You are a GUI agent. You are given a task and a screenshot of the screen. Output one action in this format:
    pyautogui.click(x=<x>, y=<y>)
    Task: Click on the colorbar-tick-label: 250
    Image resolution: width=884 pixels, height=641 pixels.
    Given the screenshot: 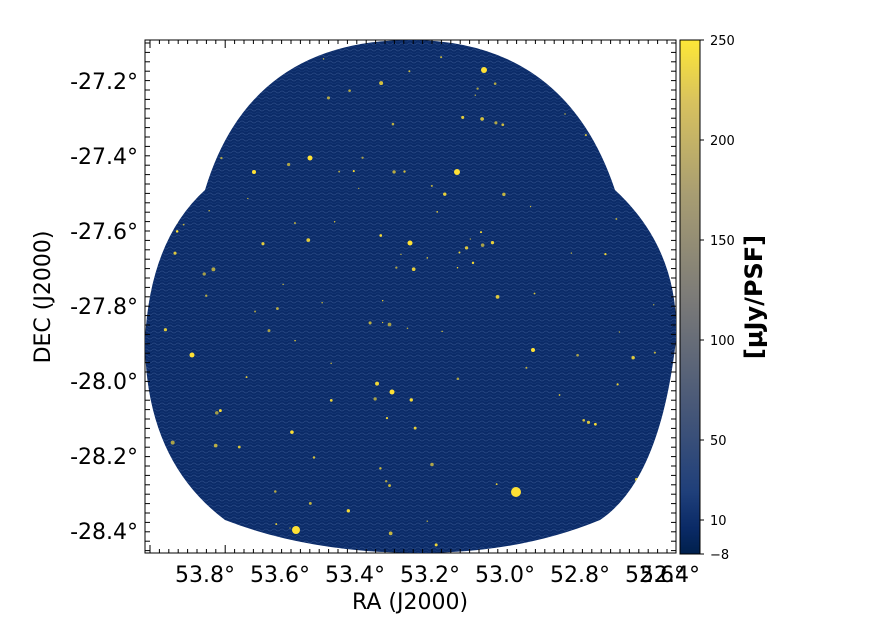 What is the action you would take?
    pyautogui.click(x=722, y=41)
    